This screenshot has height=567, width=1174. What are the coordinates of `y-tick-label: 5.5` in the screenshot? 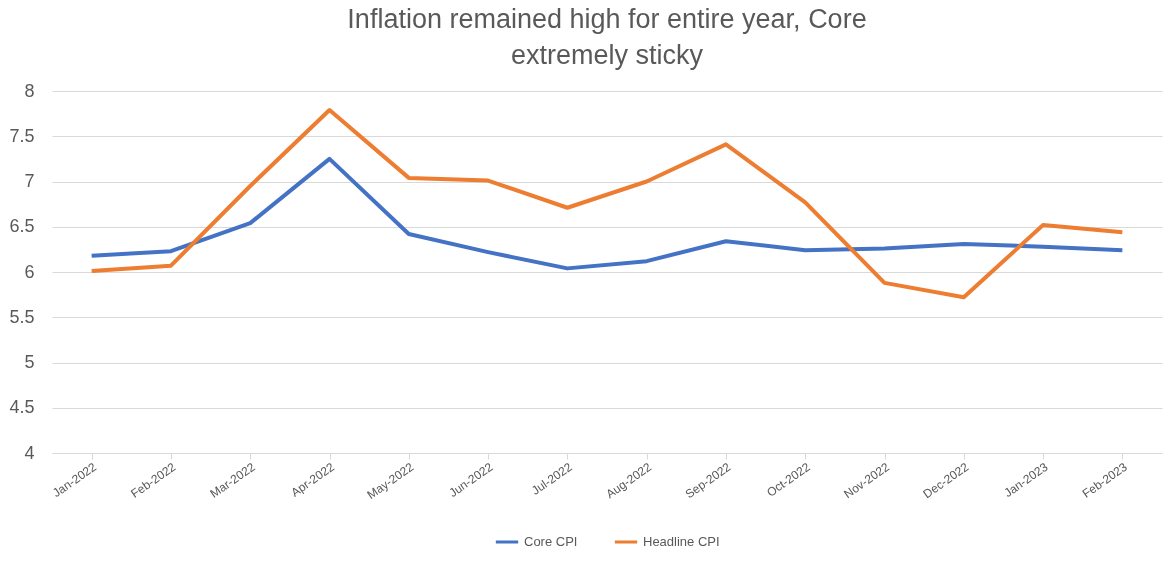 It's located at (22, 316).